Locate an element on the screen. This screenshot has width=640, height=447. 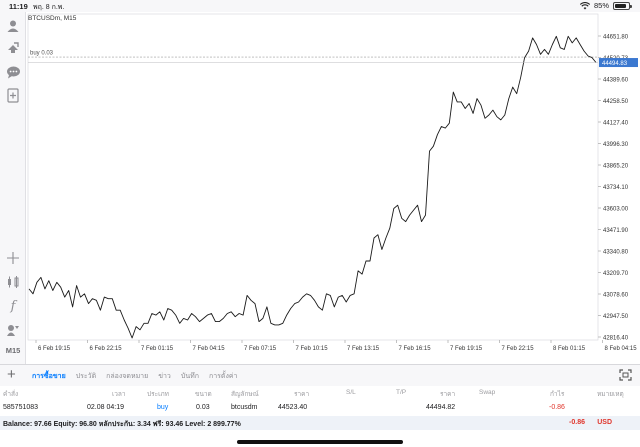
row-symbol: btcusdm is located at coordinates (244, 407).